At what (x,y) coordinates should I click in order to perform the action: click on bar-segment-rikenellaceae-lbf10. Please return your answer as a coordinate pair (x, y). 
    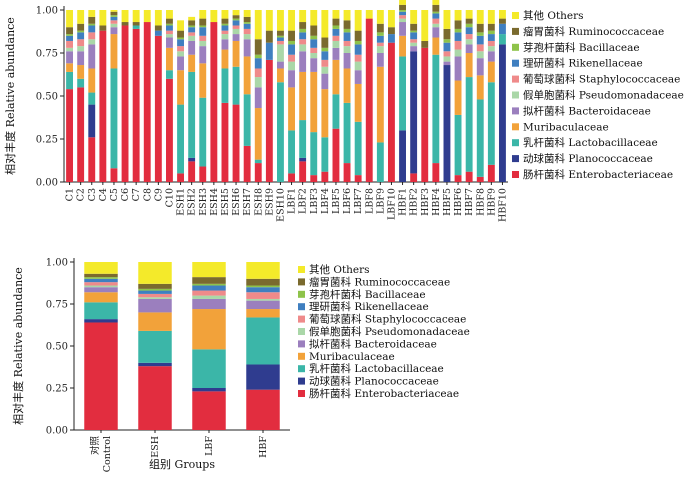
    Looking at the image, I should click on (391, 38).